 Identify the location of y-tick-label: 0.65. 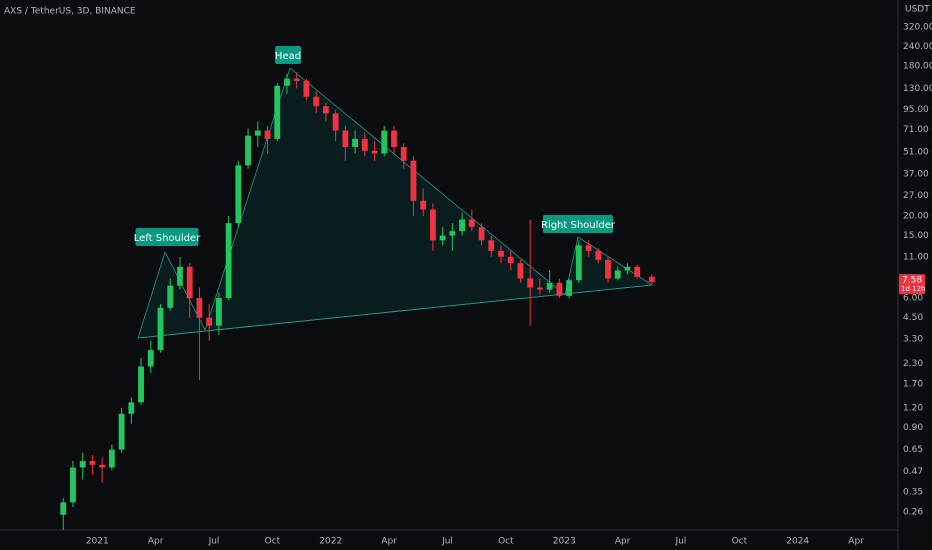
(913, 450).